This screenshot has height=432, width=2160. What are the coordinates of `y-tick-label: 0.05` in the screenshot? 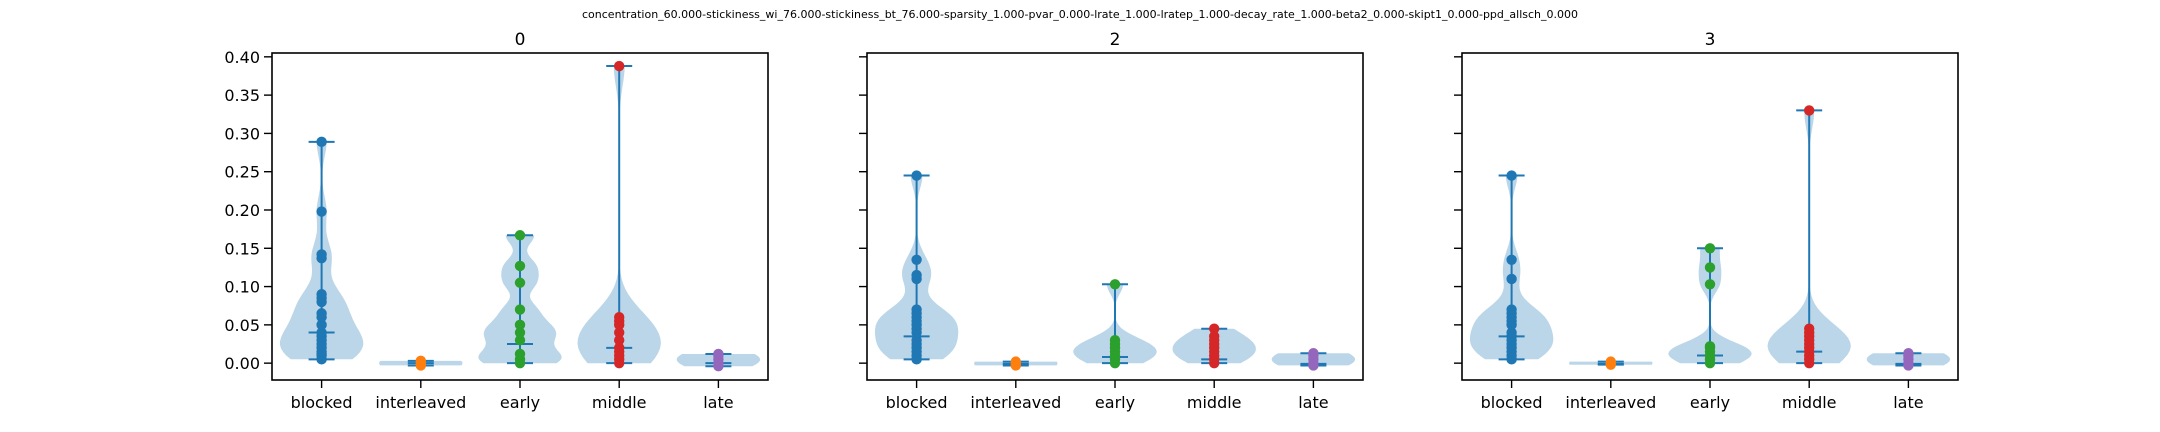 It's located at (242, 325).